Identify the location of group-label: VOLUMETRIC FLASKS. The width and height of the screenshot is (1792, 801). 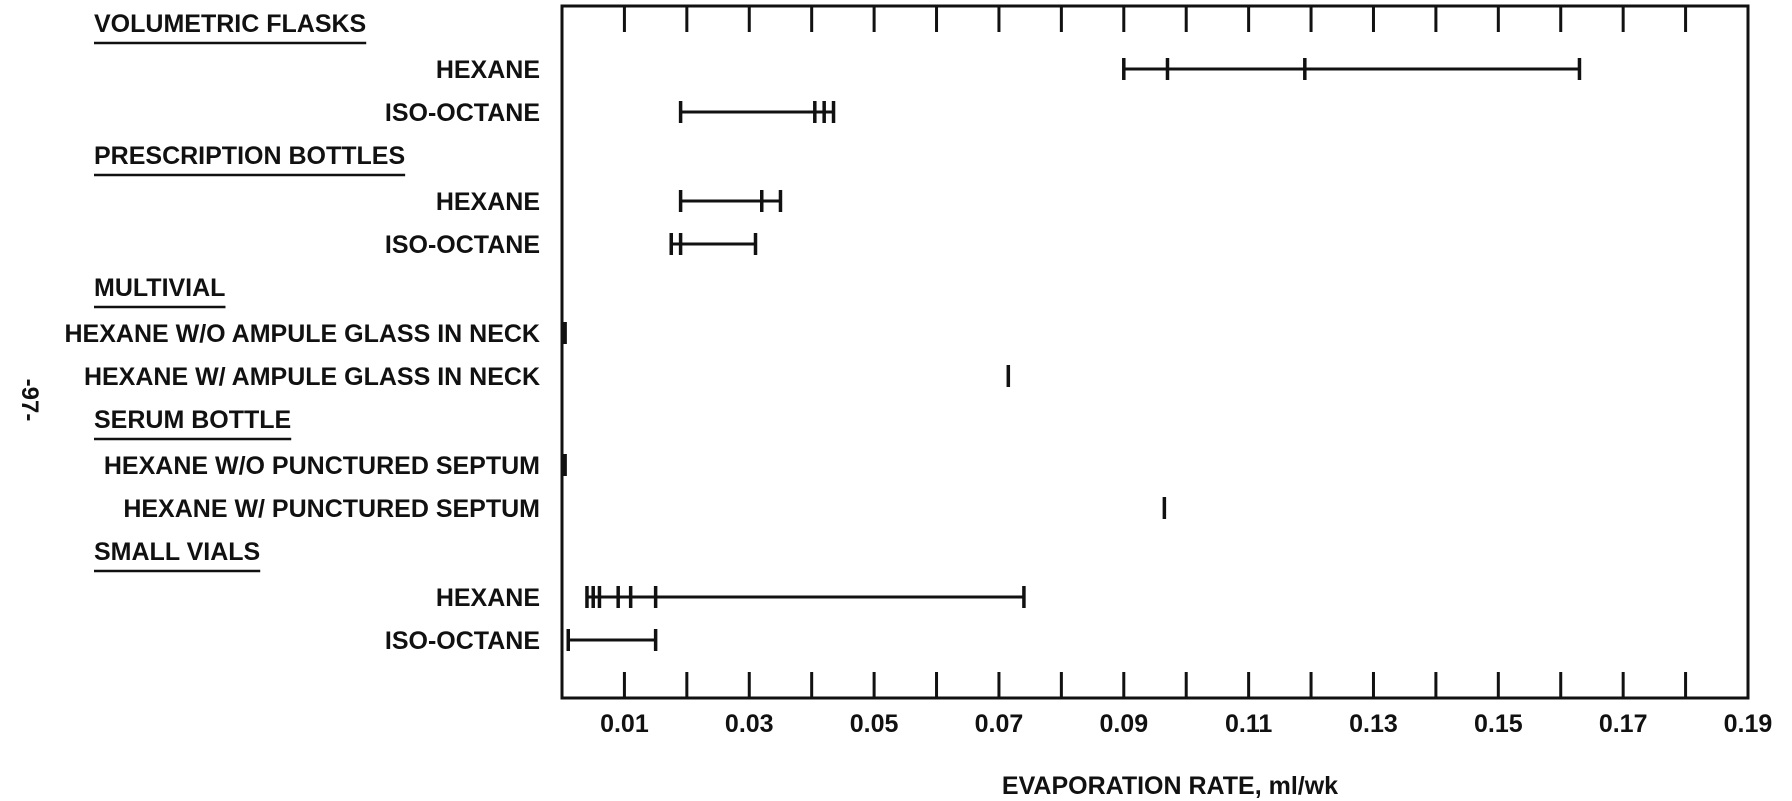
(230, 24).